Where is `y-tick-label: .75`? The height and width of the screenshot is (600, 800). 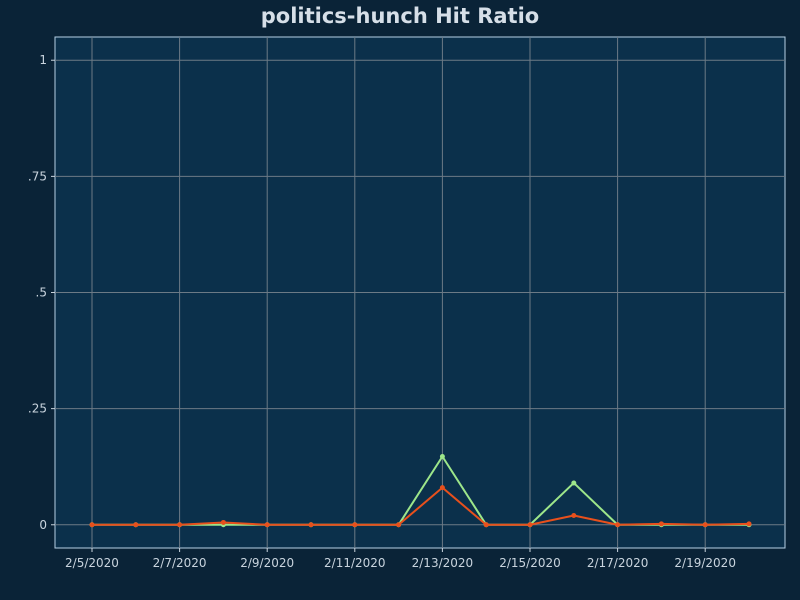 y-tick-label: .75 is located at coordinates (37, 176).